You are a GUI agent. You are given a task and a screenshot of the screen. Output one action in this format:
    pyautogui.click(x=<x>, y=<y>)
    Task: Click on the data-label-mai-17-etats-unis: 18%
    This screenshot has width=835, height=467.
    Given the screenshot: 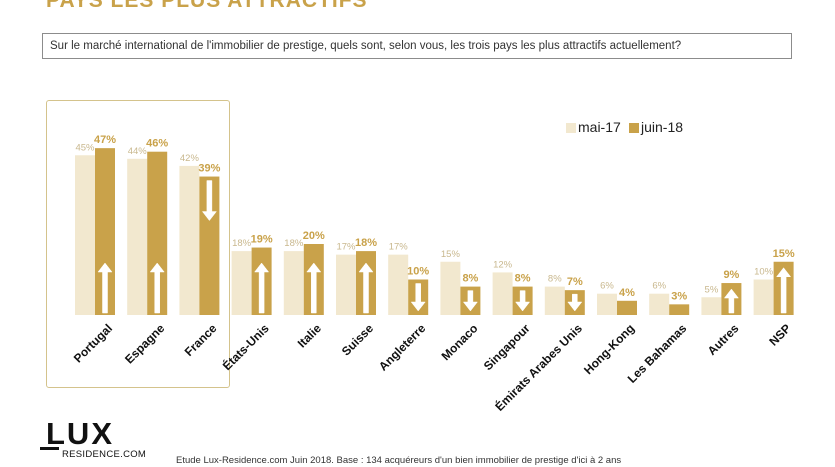 What is the action you would take?
    pyautogui.click(x=242, y=243)
    